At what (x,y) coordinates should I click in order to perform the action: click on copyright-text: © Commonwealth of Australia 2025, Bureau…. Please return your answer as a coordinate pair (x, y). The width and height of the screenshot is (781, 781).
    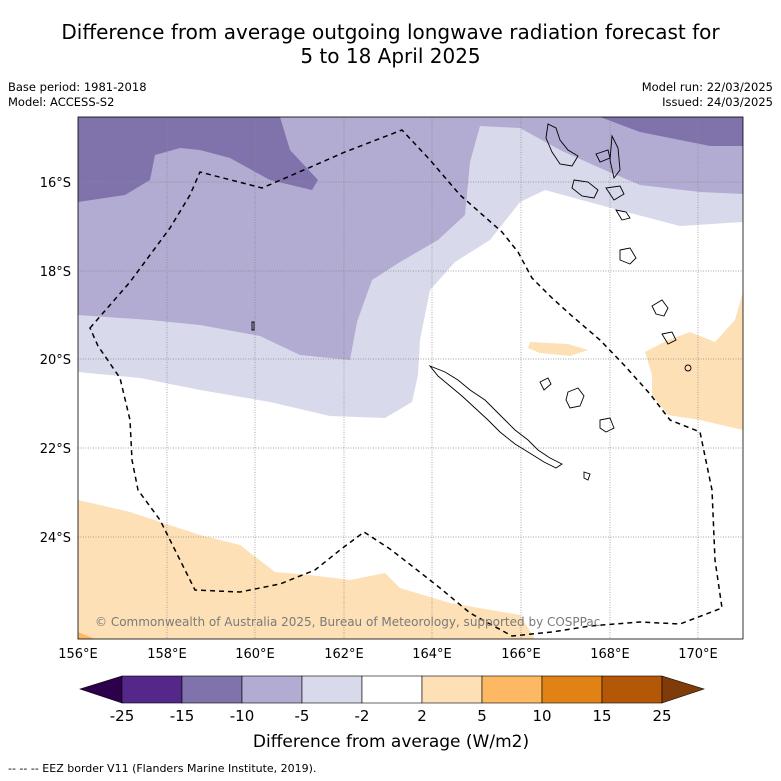
    Looking at the image, I should click on (347, 622).